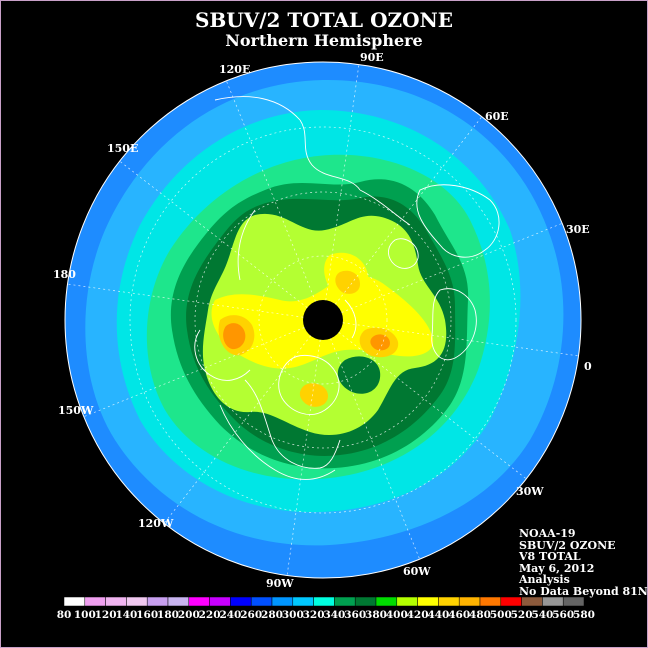  I want to click on info-note: No Data Beyond 81N, so click(583, 591).